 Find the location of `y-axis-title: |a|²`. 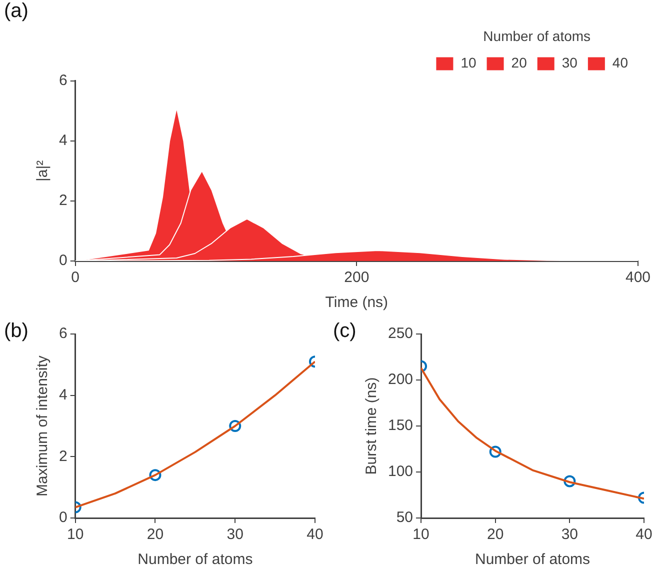

y-axis-title: |a|² is located at coordinates (43, 171).